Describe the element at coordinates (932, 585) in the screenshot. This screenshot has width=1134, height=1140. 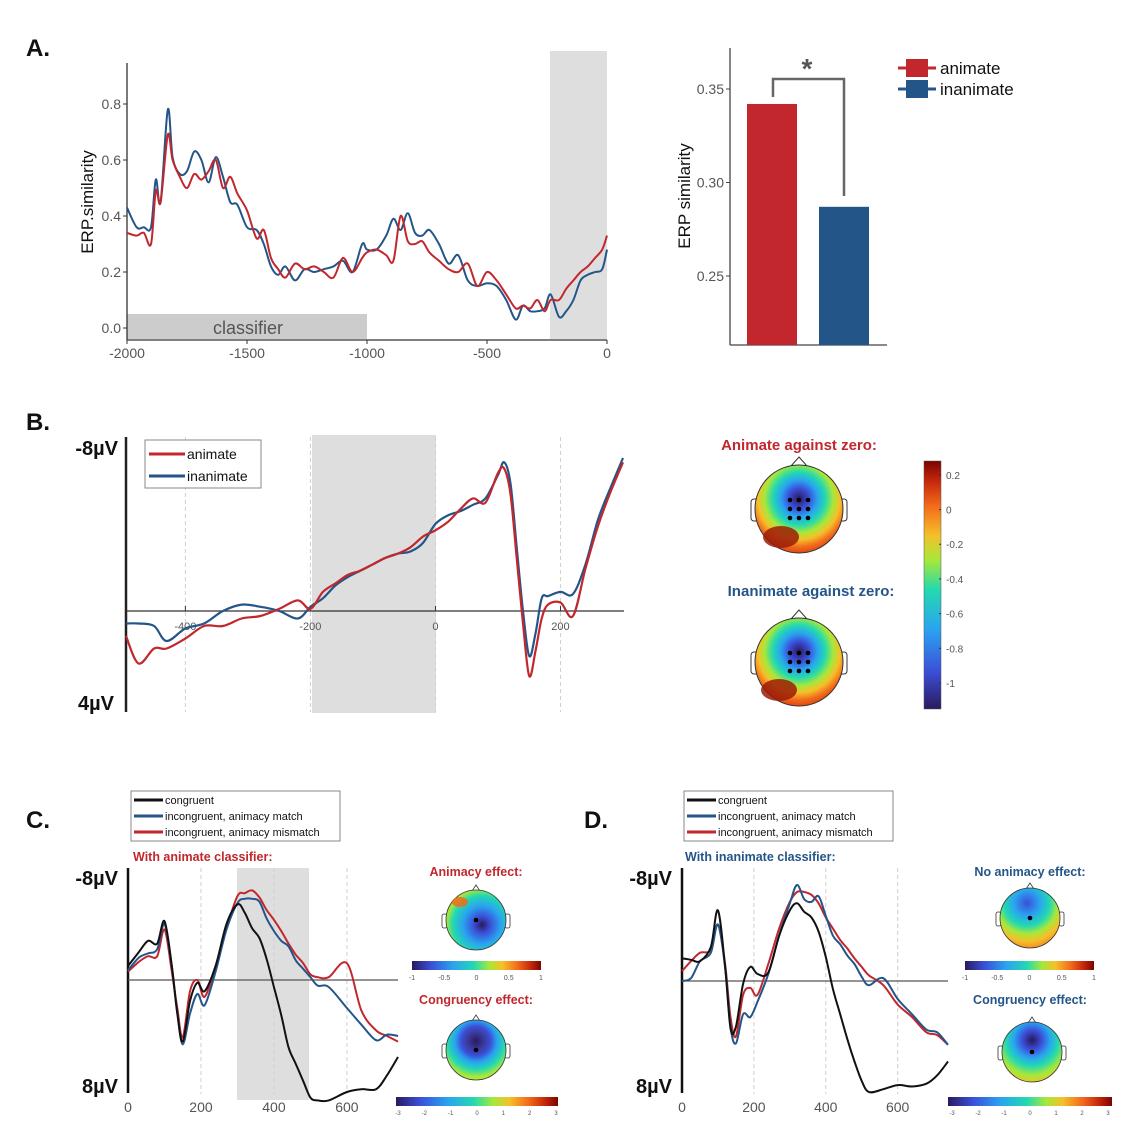
I see `colorbar-b` at that location.